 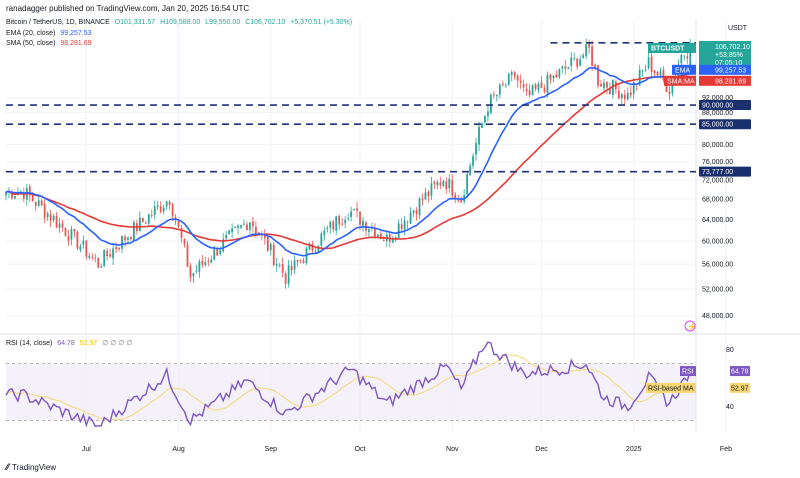 What do you see at coordinates (348, 388) in the screenshot?
I see `rsi-ma-line` at bounding box center [348, 388].